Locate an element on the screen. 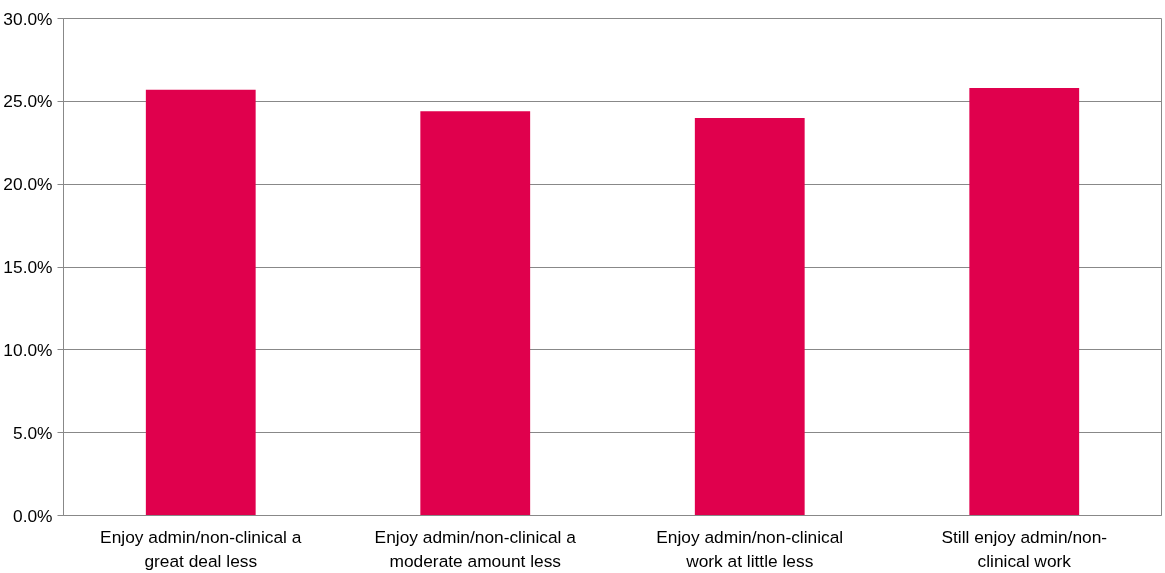  y-tick-label: 25.0% is located at coordinates (28, 101).